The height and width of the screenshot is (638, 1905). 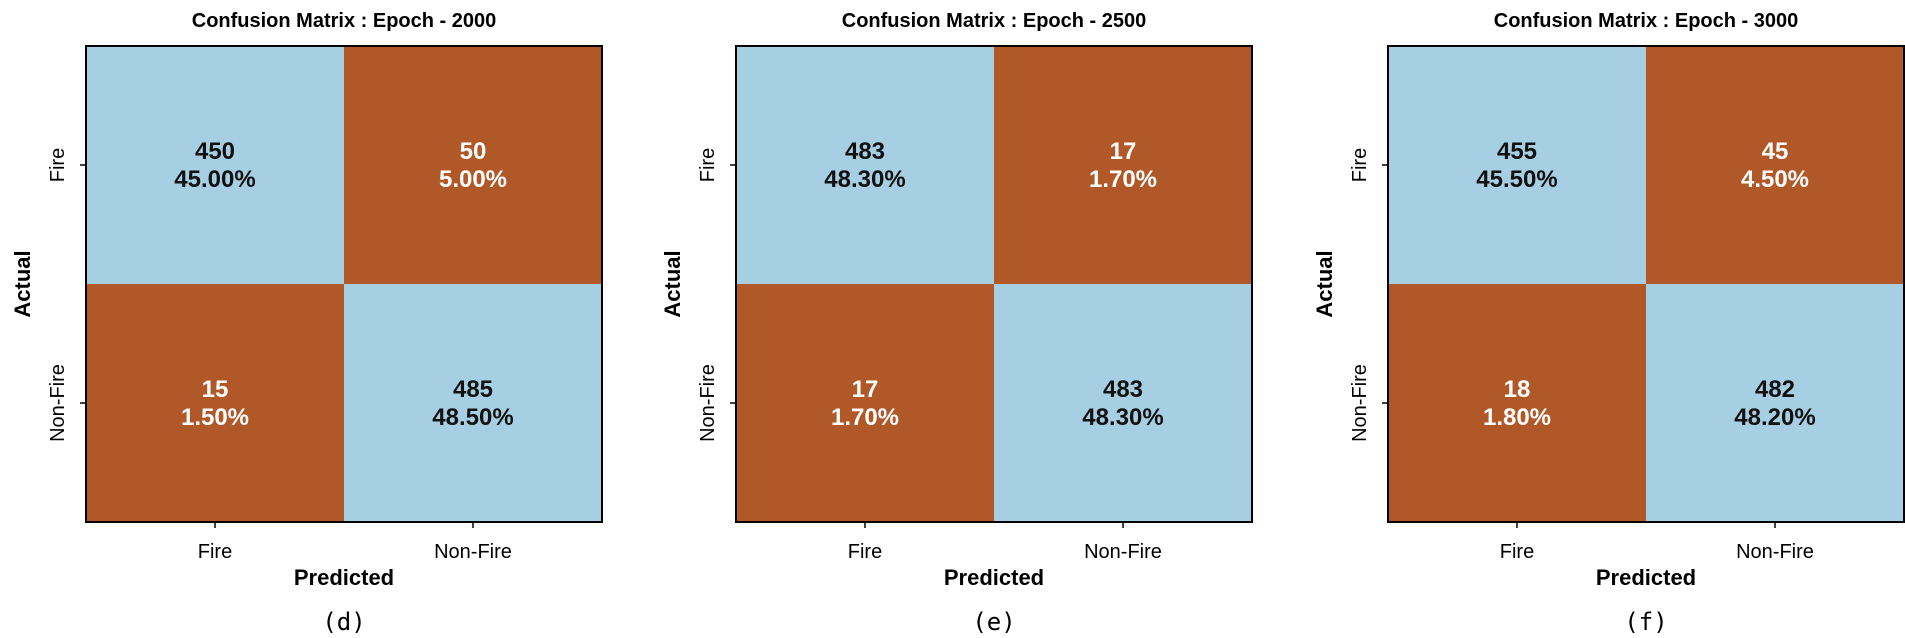 What do you see at coordinates (473, 389) in the screenshot?
I see `cell-count-label: 485` at bounding box center [473, 389].